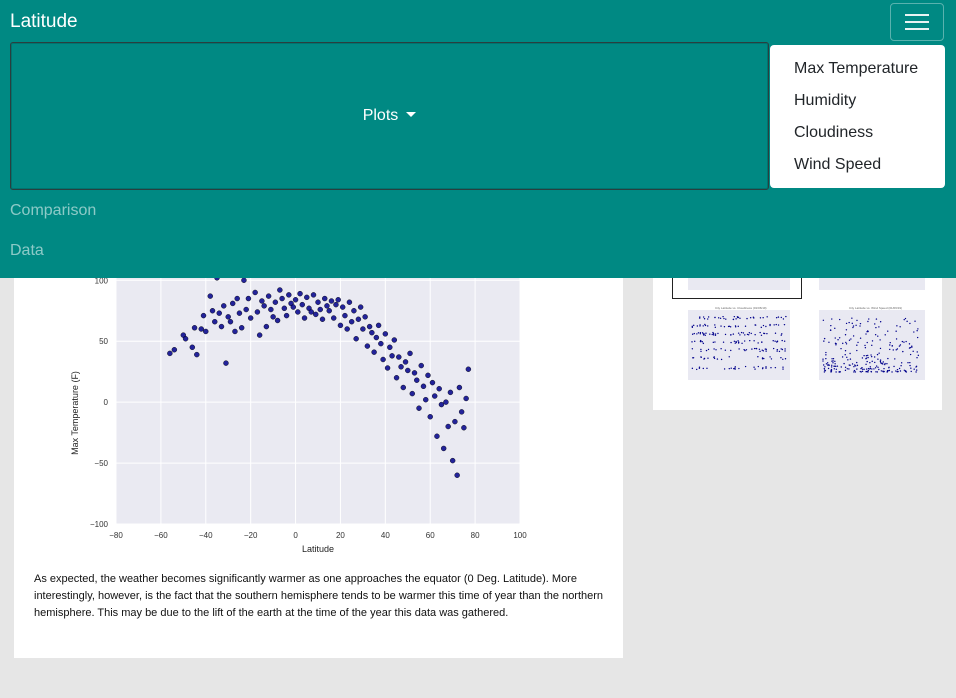 This screenshot has width=956, height=698. What do you see at coordinates (44, 21) in the screenshot?
I see `brand-title: Latitude` at bounding box center [44, 21].